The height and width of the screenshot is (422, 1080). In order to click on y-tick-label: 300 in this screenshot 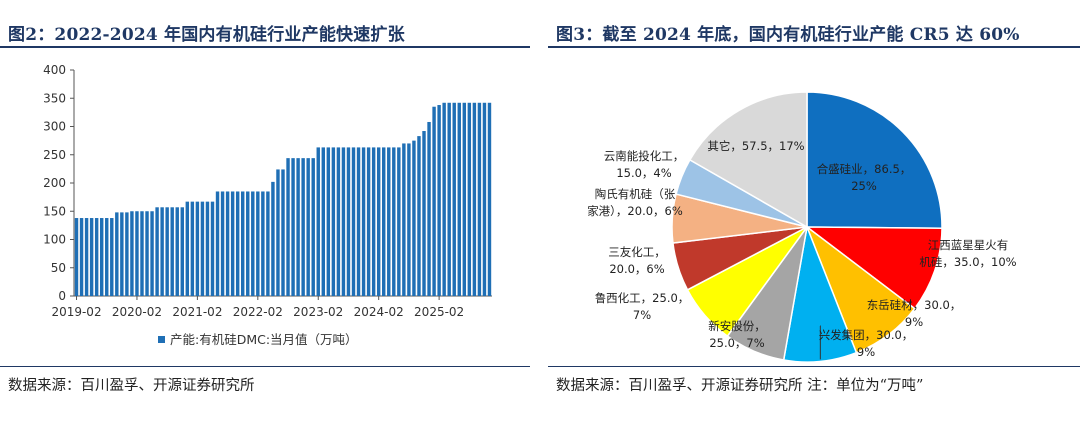, I will do `click(54, 127)`.